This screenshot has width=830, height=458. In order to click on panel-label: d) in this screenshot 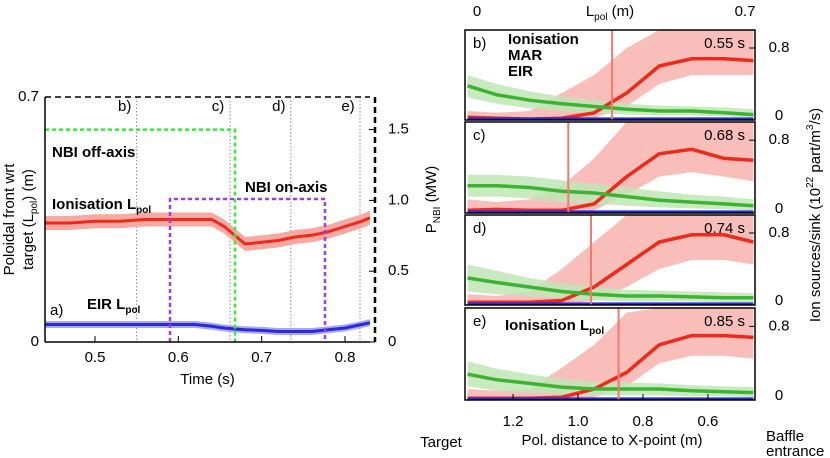, I will do `click(479, 228)`.